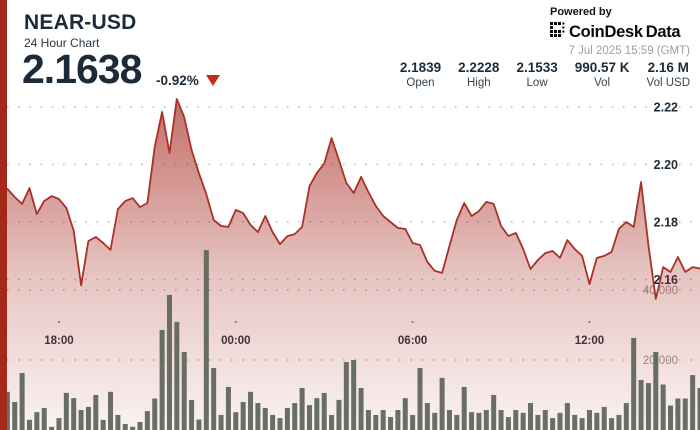  I want to click on chart-subtitle: 24 Hour Chart, so click(62, 43).